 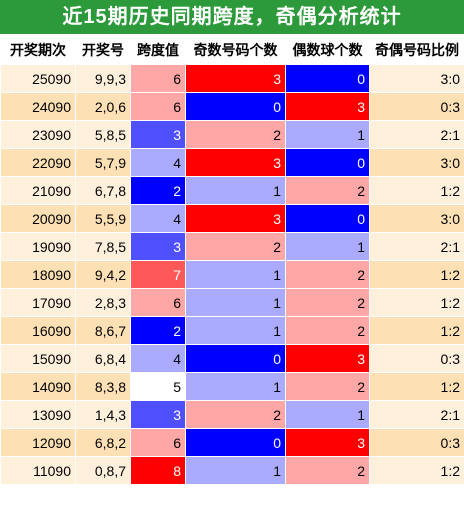 What do you see at coordinates (103, 78) in the screenshot?
I see `cell-numbers: 9,9,3` at bounding box center [103, 78].